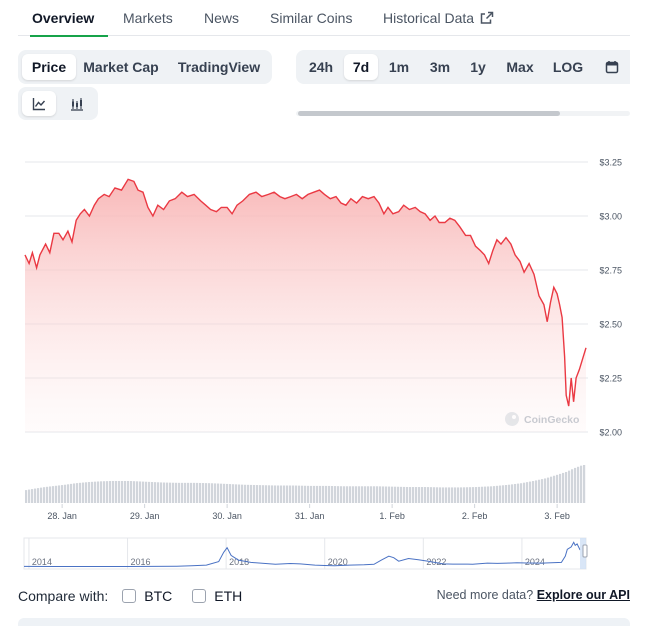 The width and height of the screenshot is (671, 626). What do you see at coordinates (568, 67) in the screenshot?
I see `range-log: LOG` at bounding box center [568, 67].